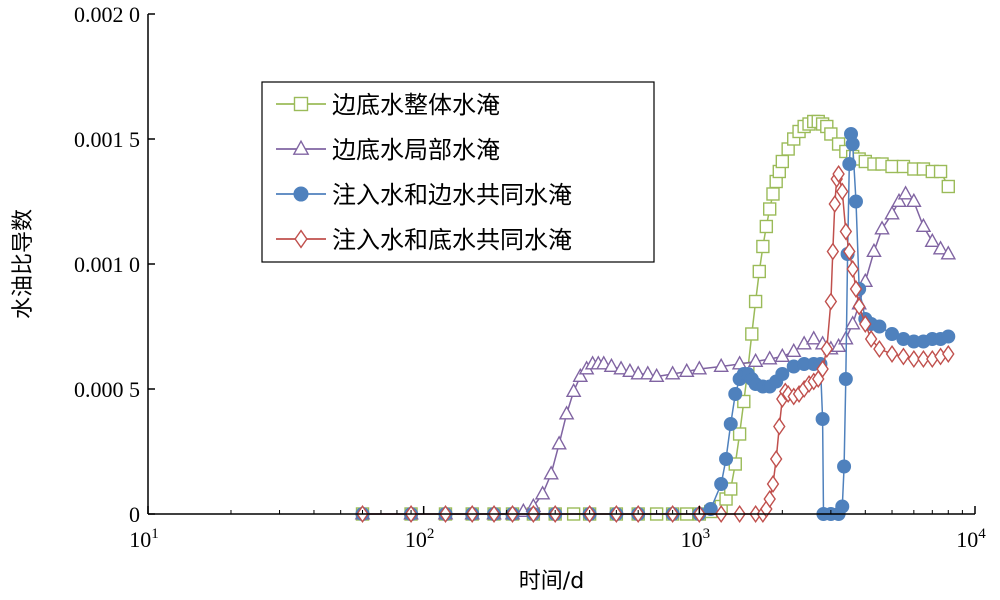 This screenshot has width=1000, height=600. What do you see at coordinates (458, 172) in the screenshot?
I see `legend-box` at bounding box center [458, 172].